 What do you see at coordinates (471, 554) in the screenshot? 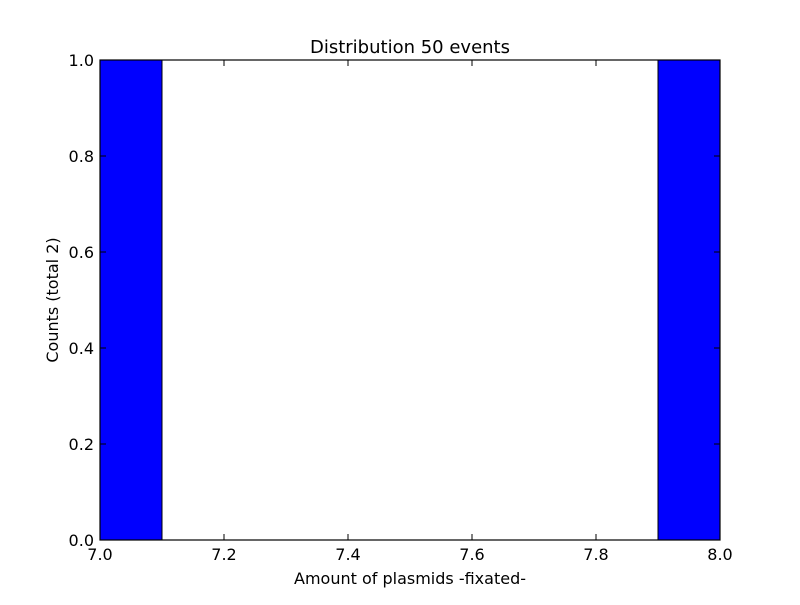
I see `x-tick-label: 7.6` at bounding box center [471, 554].